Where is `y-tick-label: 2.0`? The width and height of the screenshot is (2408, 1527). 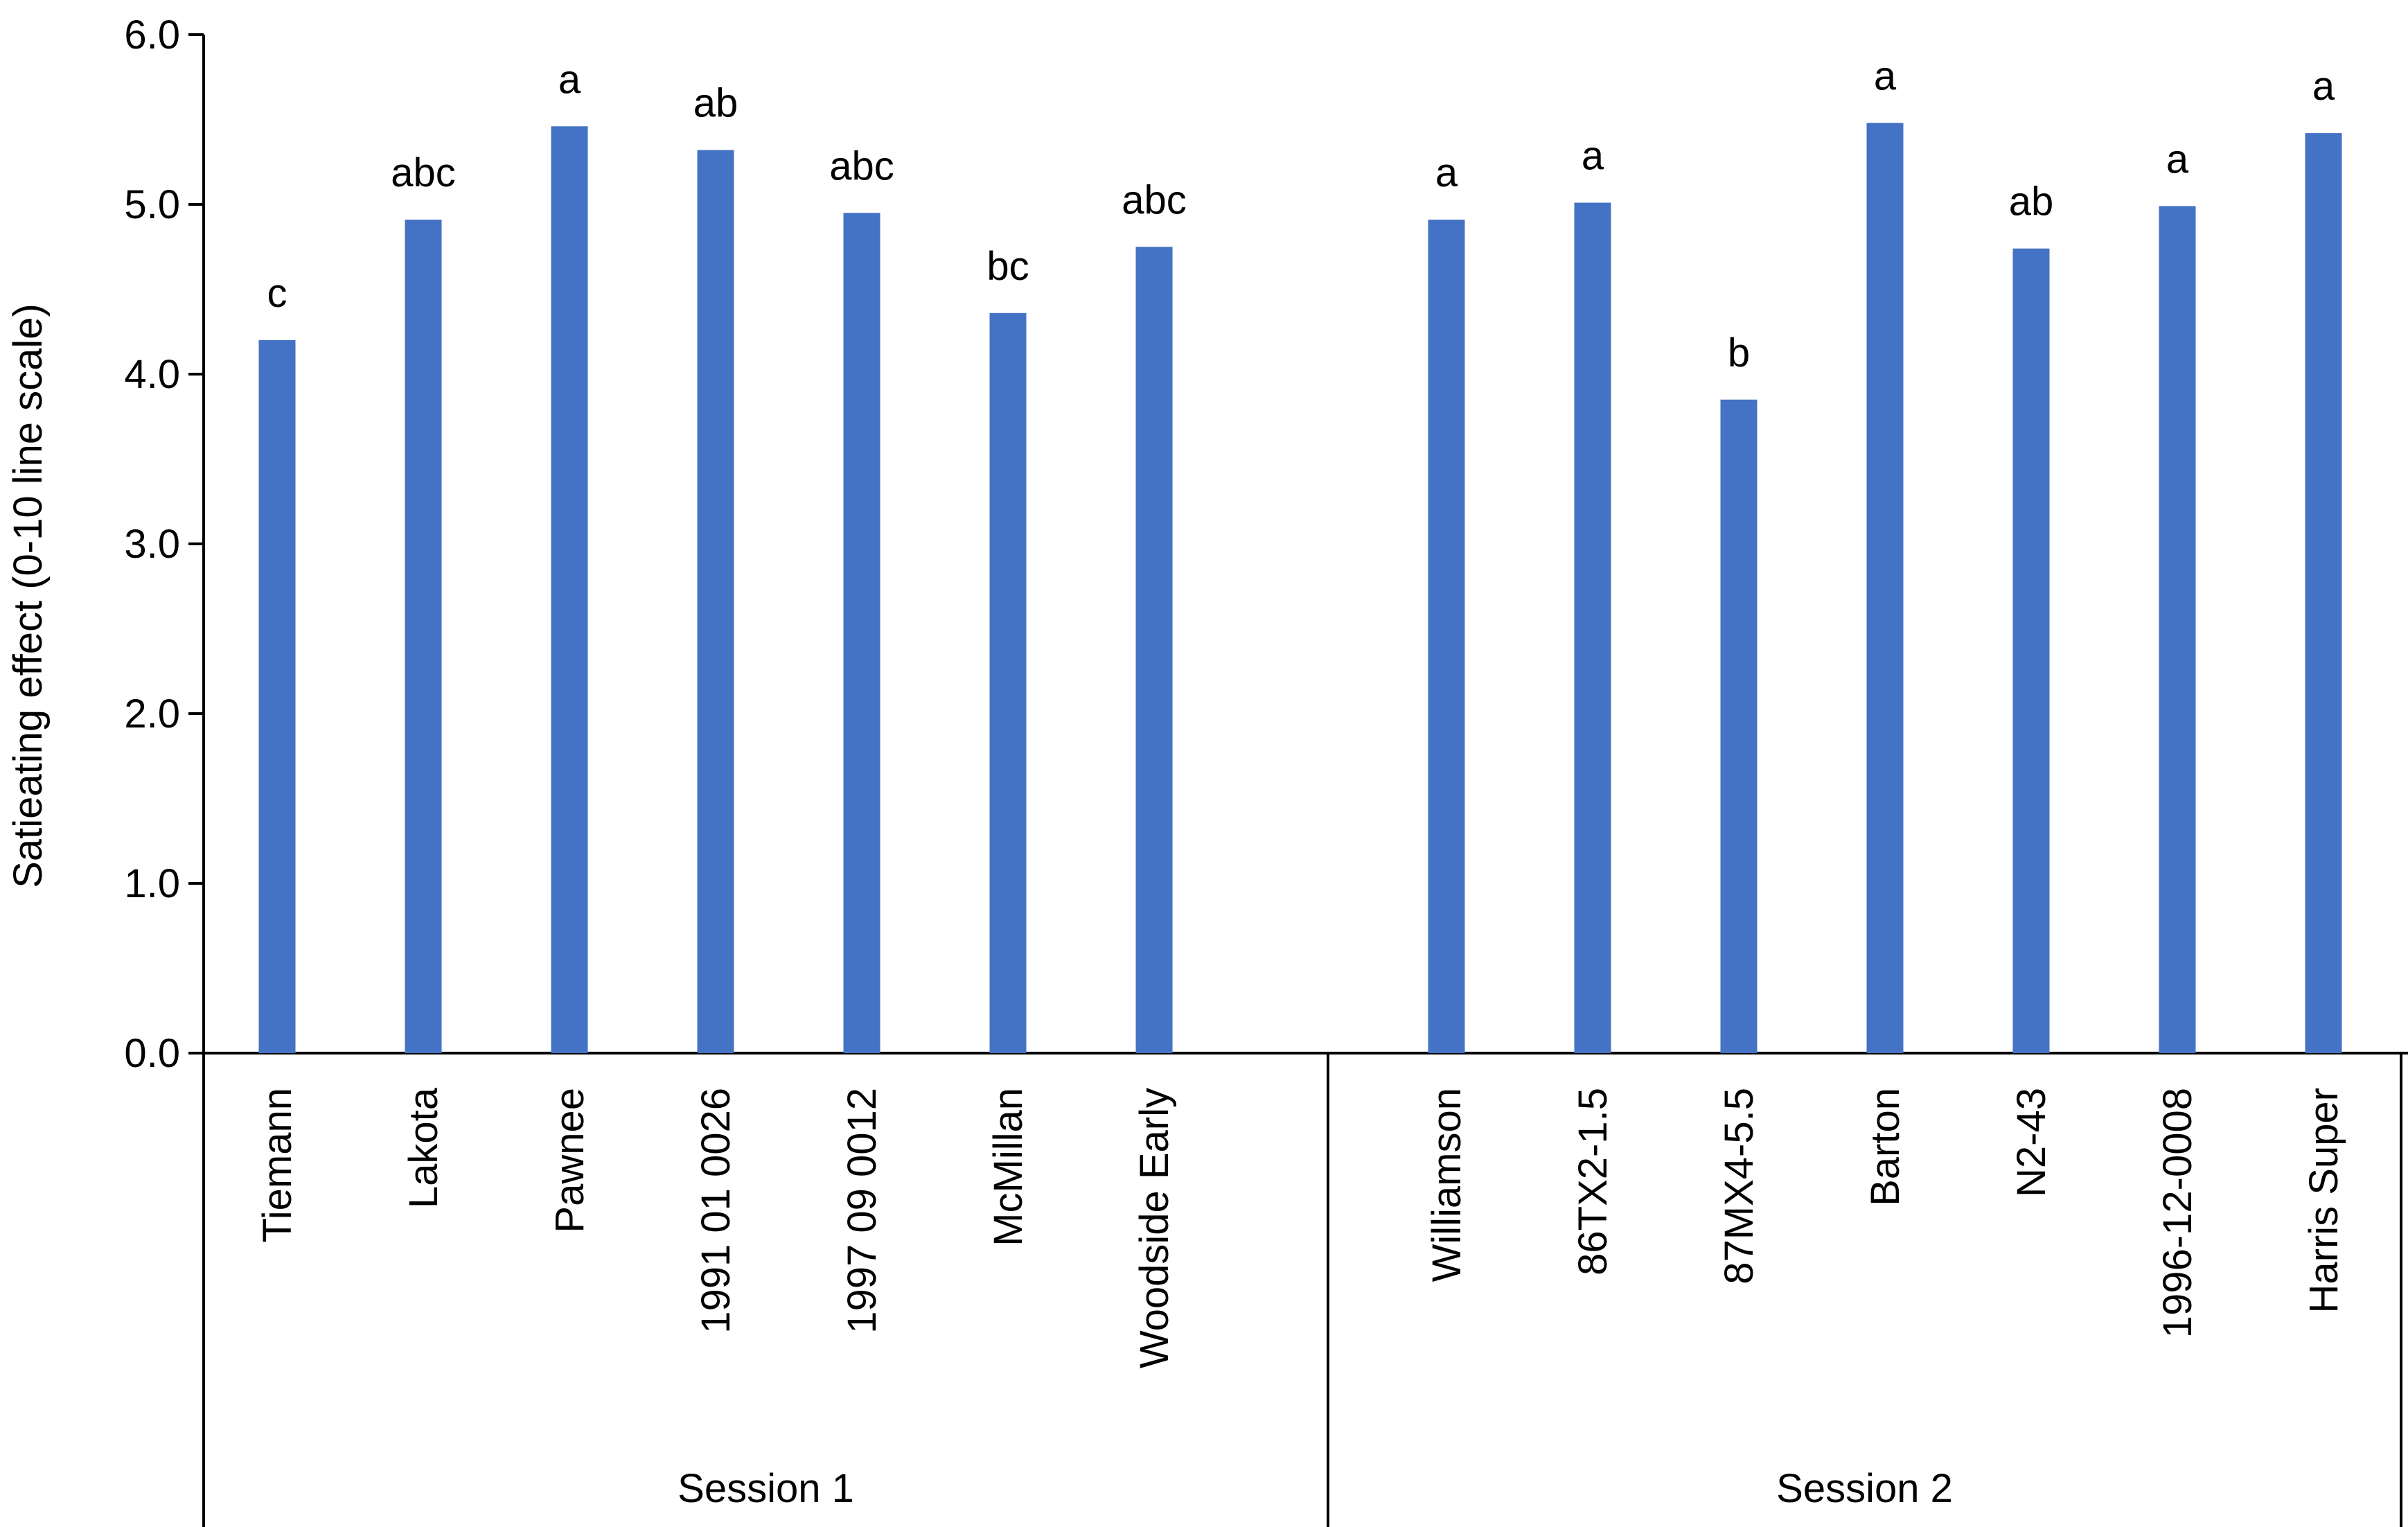 y-tick-label: 2.0 is located at coordinates (152, 713).